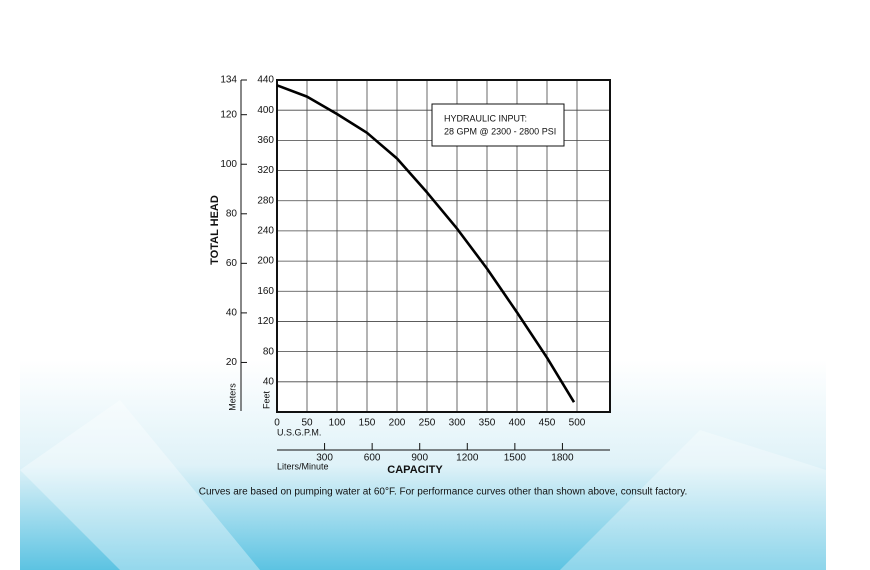 Image resolution: width=870 pixels, height=570 pixels. What do you see at coordinates (232, 362) in the screenshot?
I see `y2-tick-label: 20` at bounding box center [232, 362].